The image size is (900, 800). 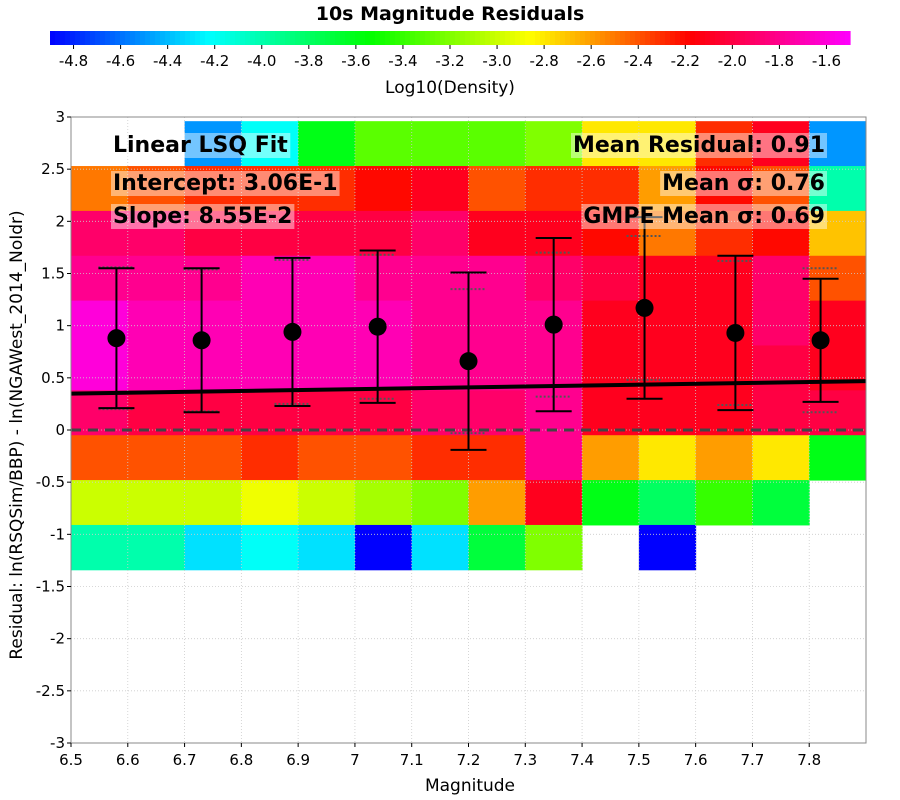 What do you see at coordinates (50, 587) in the screenshot?
I see `y-tick-label: -1.5` at bounding box center [50, 587].